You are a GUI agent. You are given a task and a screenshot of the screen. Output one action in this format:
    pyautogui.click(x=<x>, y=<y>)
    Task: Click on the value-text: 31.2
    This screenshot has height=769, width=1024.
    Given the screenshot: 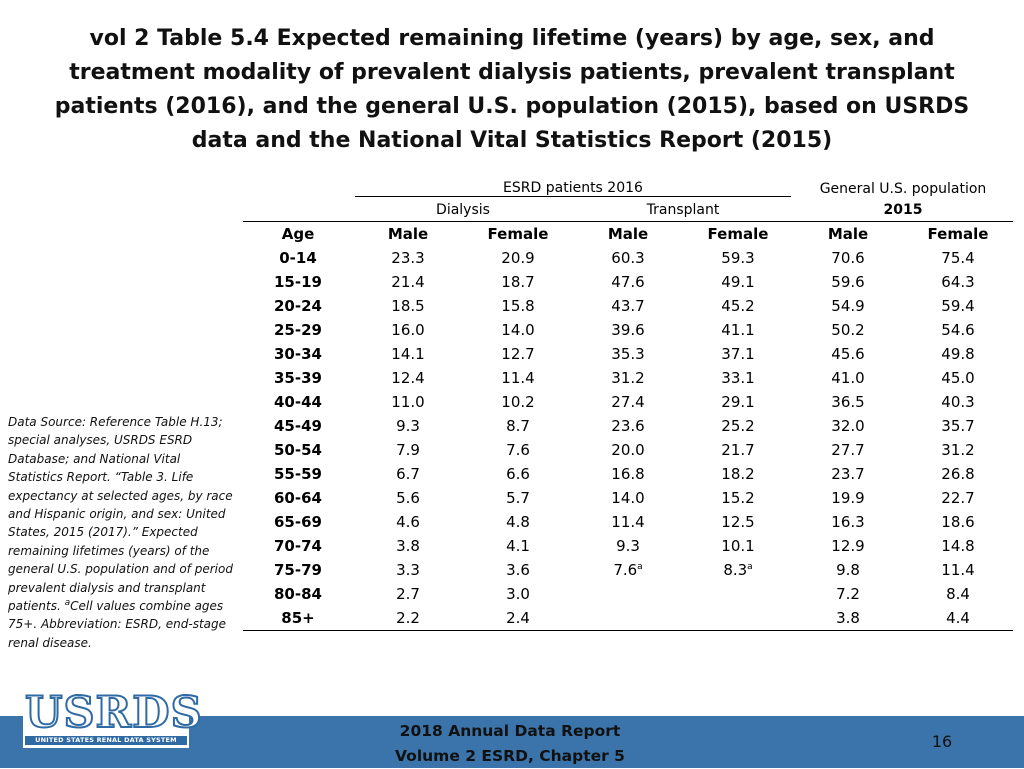 What is the action you would take?
    pyautogui.click(x=958, y=450)
    